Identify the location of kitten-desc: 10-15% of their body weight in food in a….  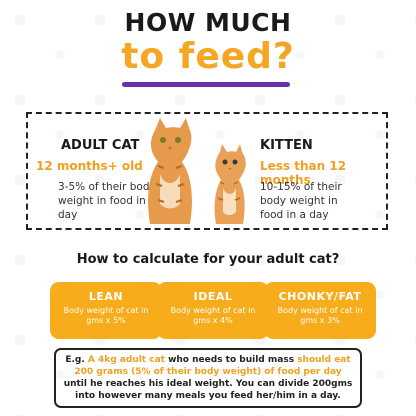
(301, 201).